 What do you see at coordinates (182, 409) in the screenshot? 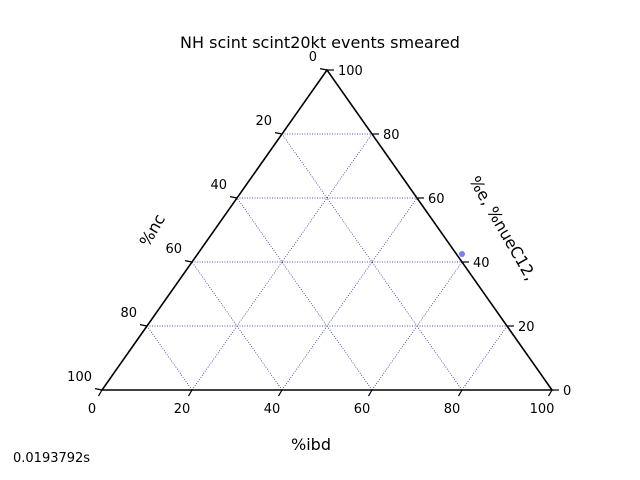
I see `tick-label-ibd-20: 20` at bounding box center [182, 409].